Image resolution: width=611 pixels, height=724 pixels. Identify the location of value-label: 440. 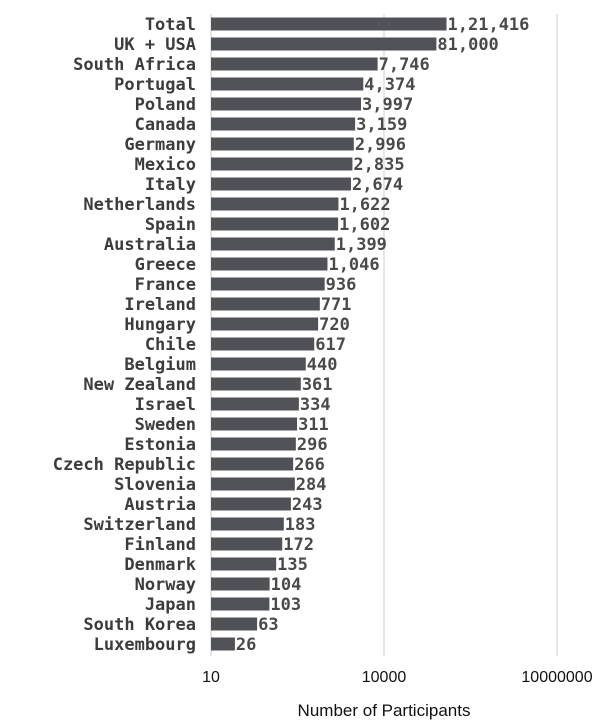
(322, 365).